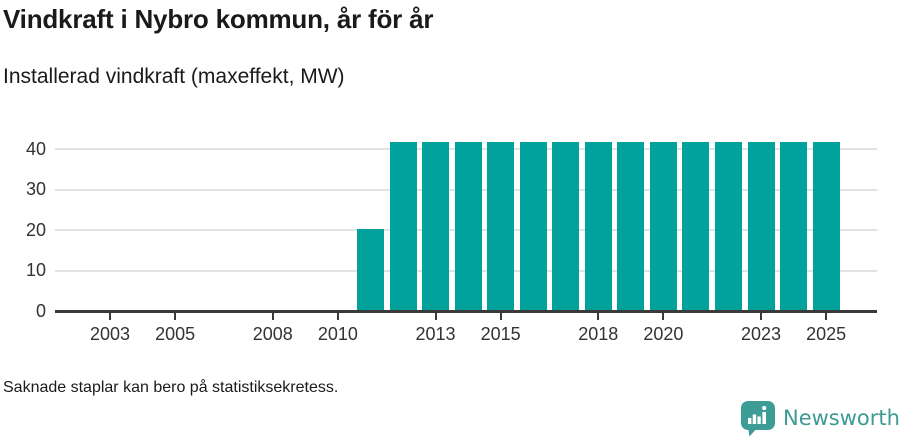  What do you see at coordinates (663, 334) in the screenshot?
I see `x-tick-label-2020: 2020` at bounding box center [663, 334].